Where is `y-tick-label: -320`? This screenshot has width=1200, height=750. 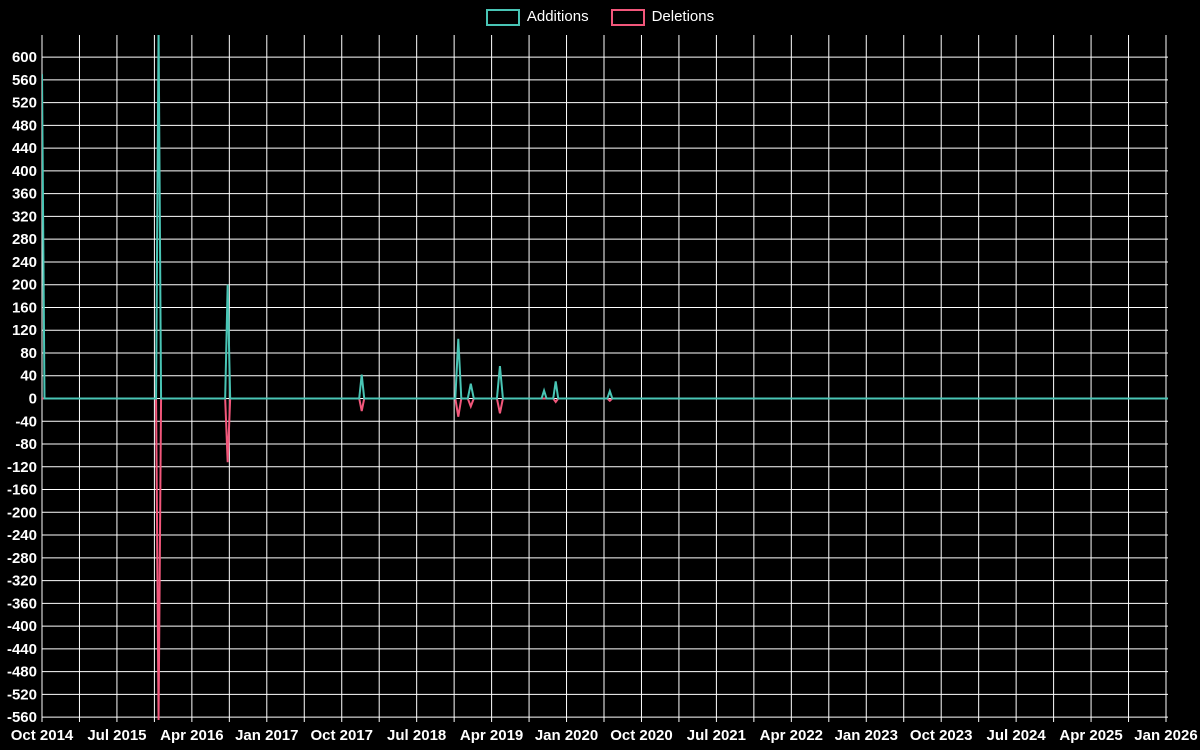
y-tick-label: -320 is located at coordinates (22, 581).